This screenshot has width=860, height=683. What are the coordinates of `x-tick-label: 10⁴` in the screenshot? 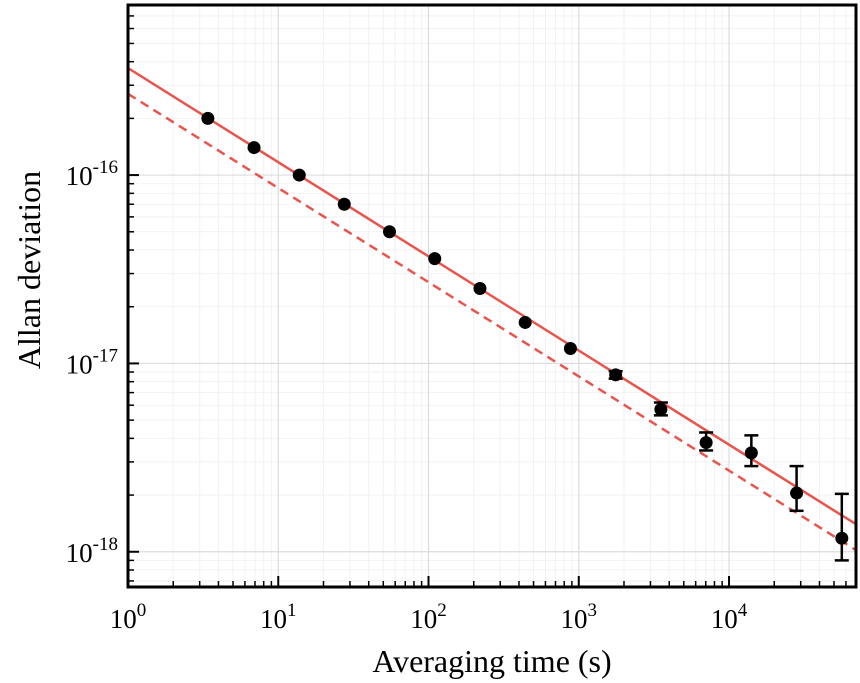 It's located at (729, 617).